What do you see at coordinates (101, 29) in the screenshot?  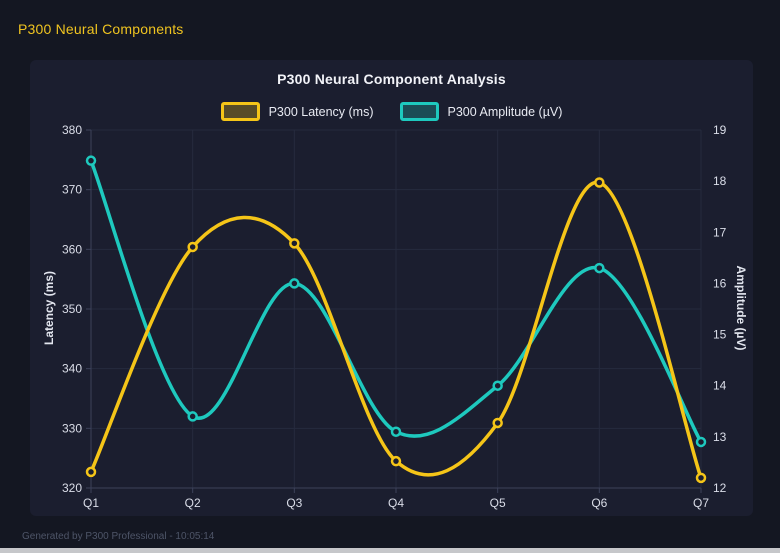 I see `page-title: P300 Neural Components` at bounding box center [101, 29].